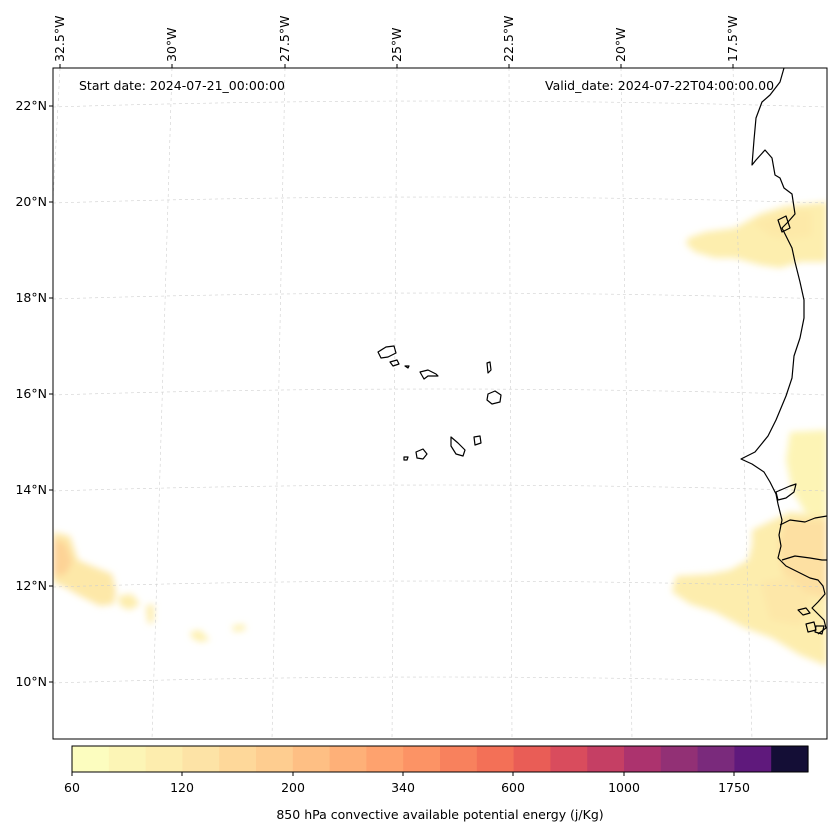 This screenshot has height=836, width=837. What do you see at coordinates (394, 363) in the screenshot?
I see `island-sao-vicente` at bounding box center [394, 363].